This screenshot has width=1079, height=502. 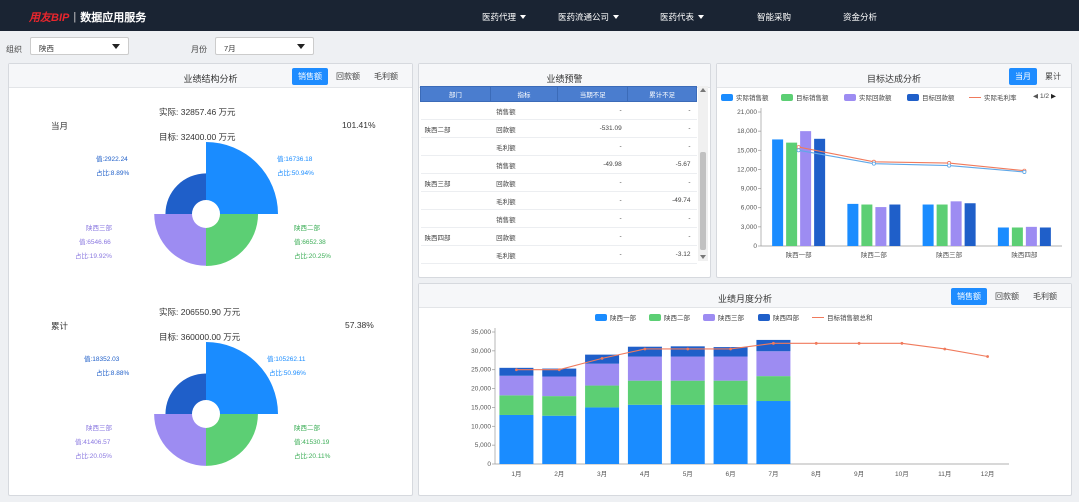 What do you see at coordinates (200, 337) in the screenshot?
I see `cumulative-target: 目标: 360000.00 万元` at bounding box center [200, 337].